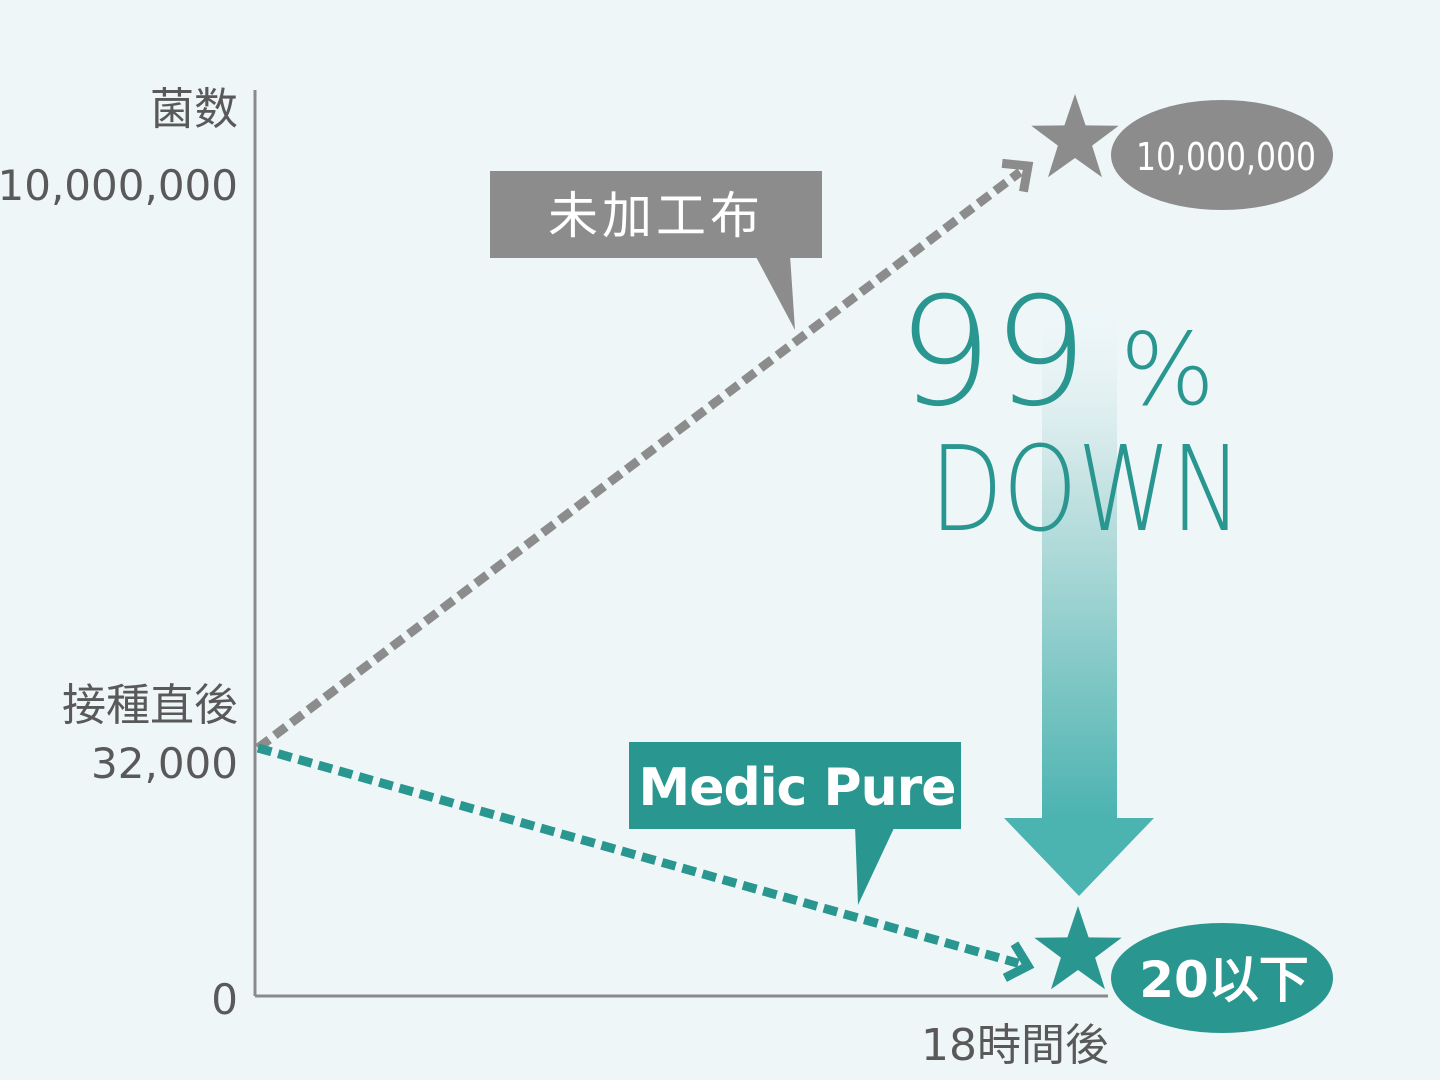 The image size is (1440, 1080). Describe the element at coordinates (194, 109) in the screenshot. I see `y-axis-label: 菌数` at that location.